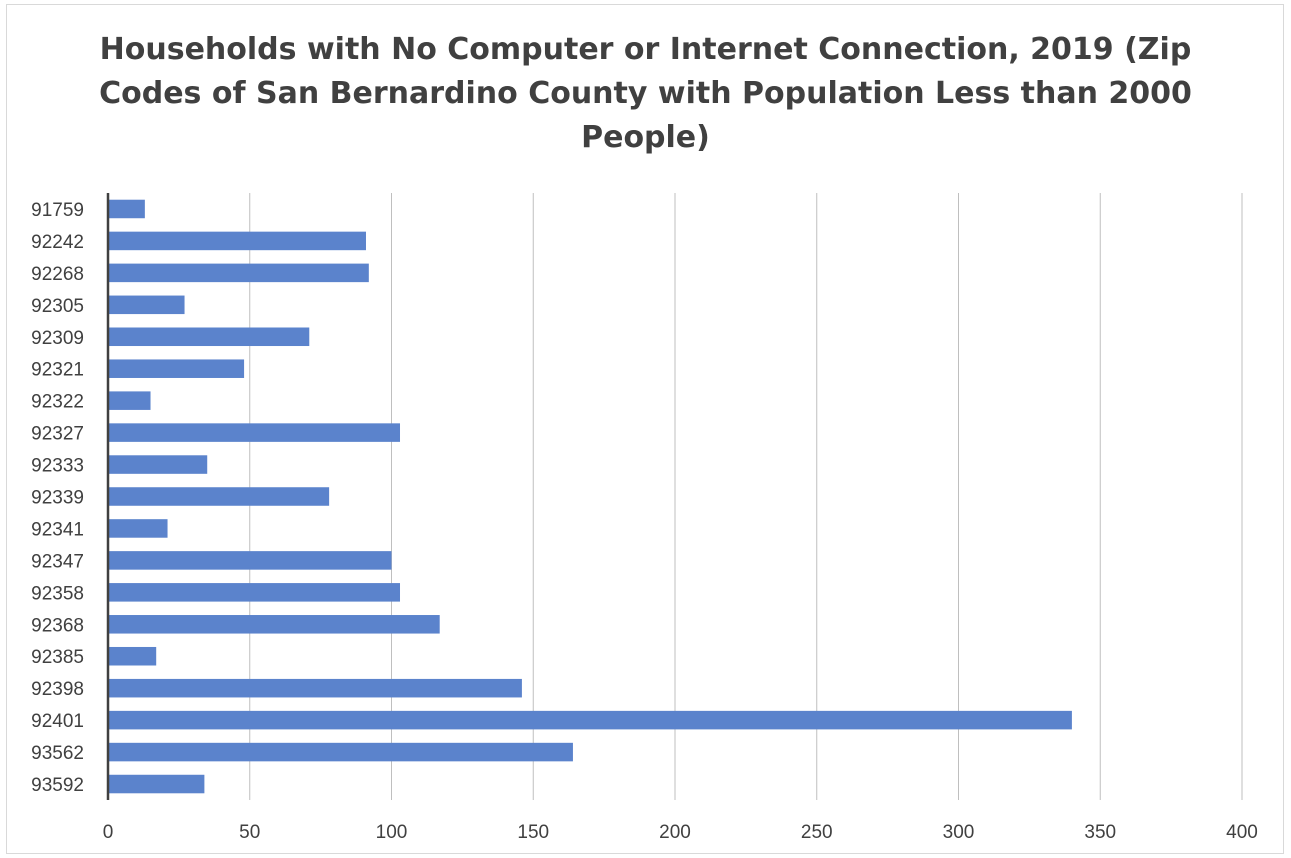 The width and height of the screenshot is (1291, 858). I want to click on y-tick-label-92321: 92321, so click(57, 370).